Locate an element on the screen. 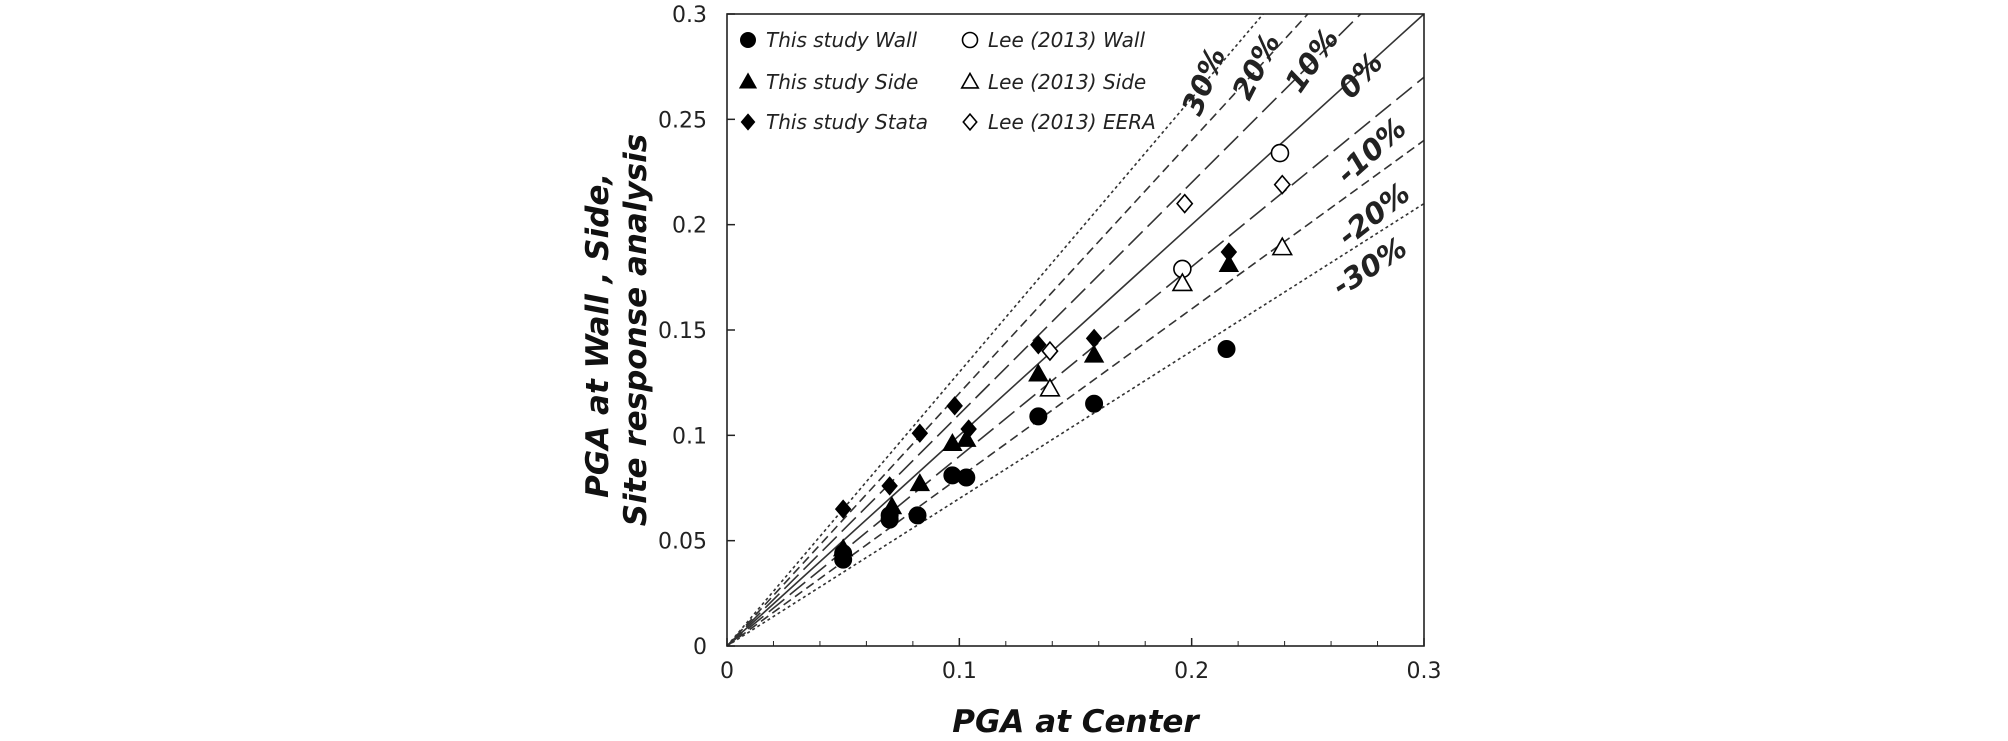 The height and width of the screenshot is (741, 2008). x-tick-label: 0.1 is located at coordinates (959, 671).